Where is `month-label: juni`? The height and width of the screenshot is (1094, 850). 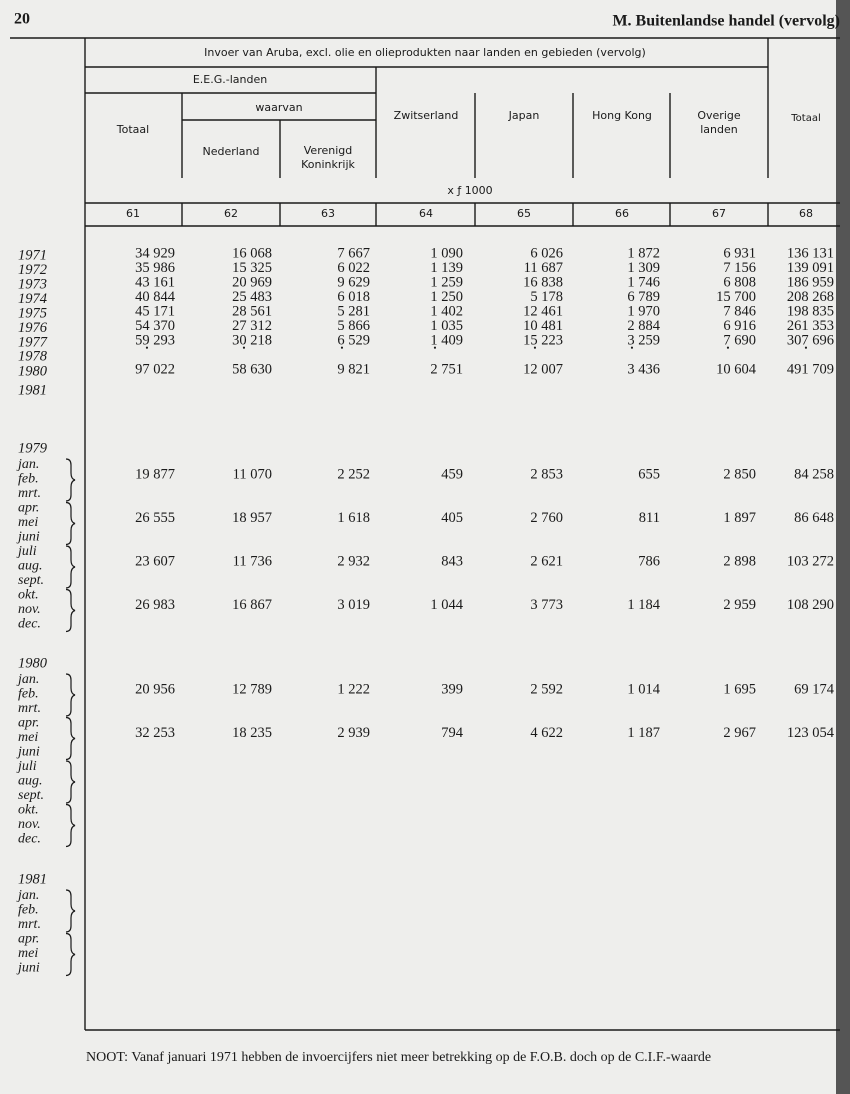
month-label: juni is located at coordinates (28, 967).